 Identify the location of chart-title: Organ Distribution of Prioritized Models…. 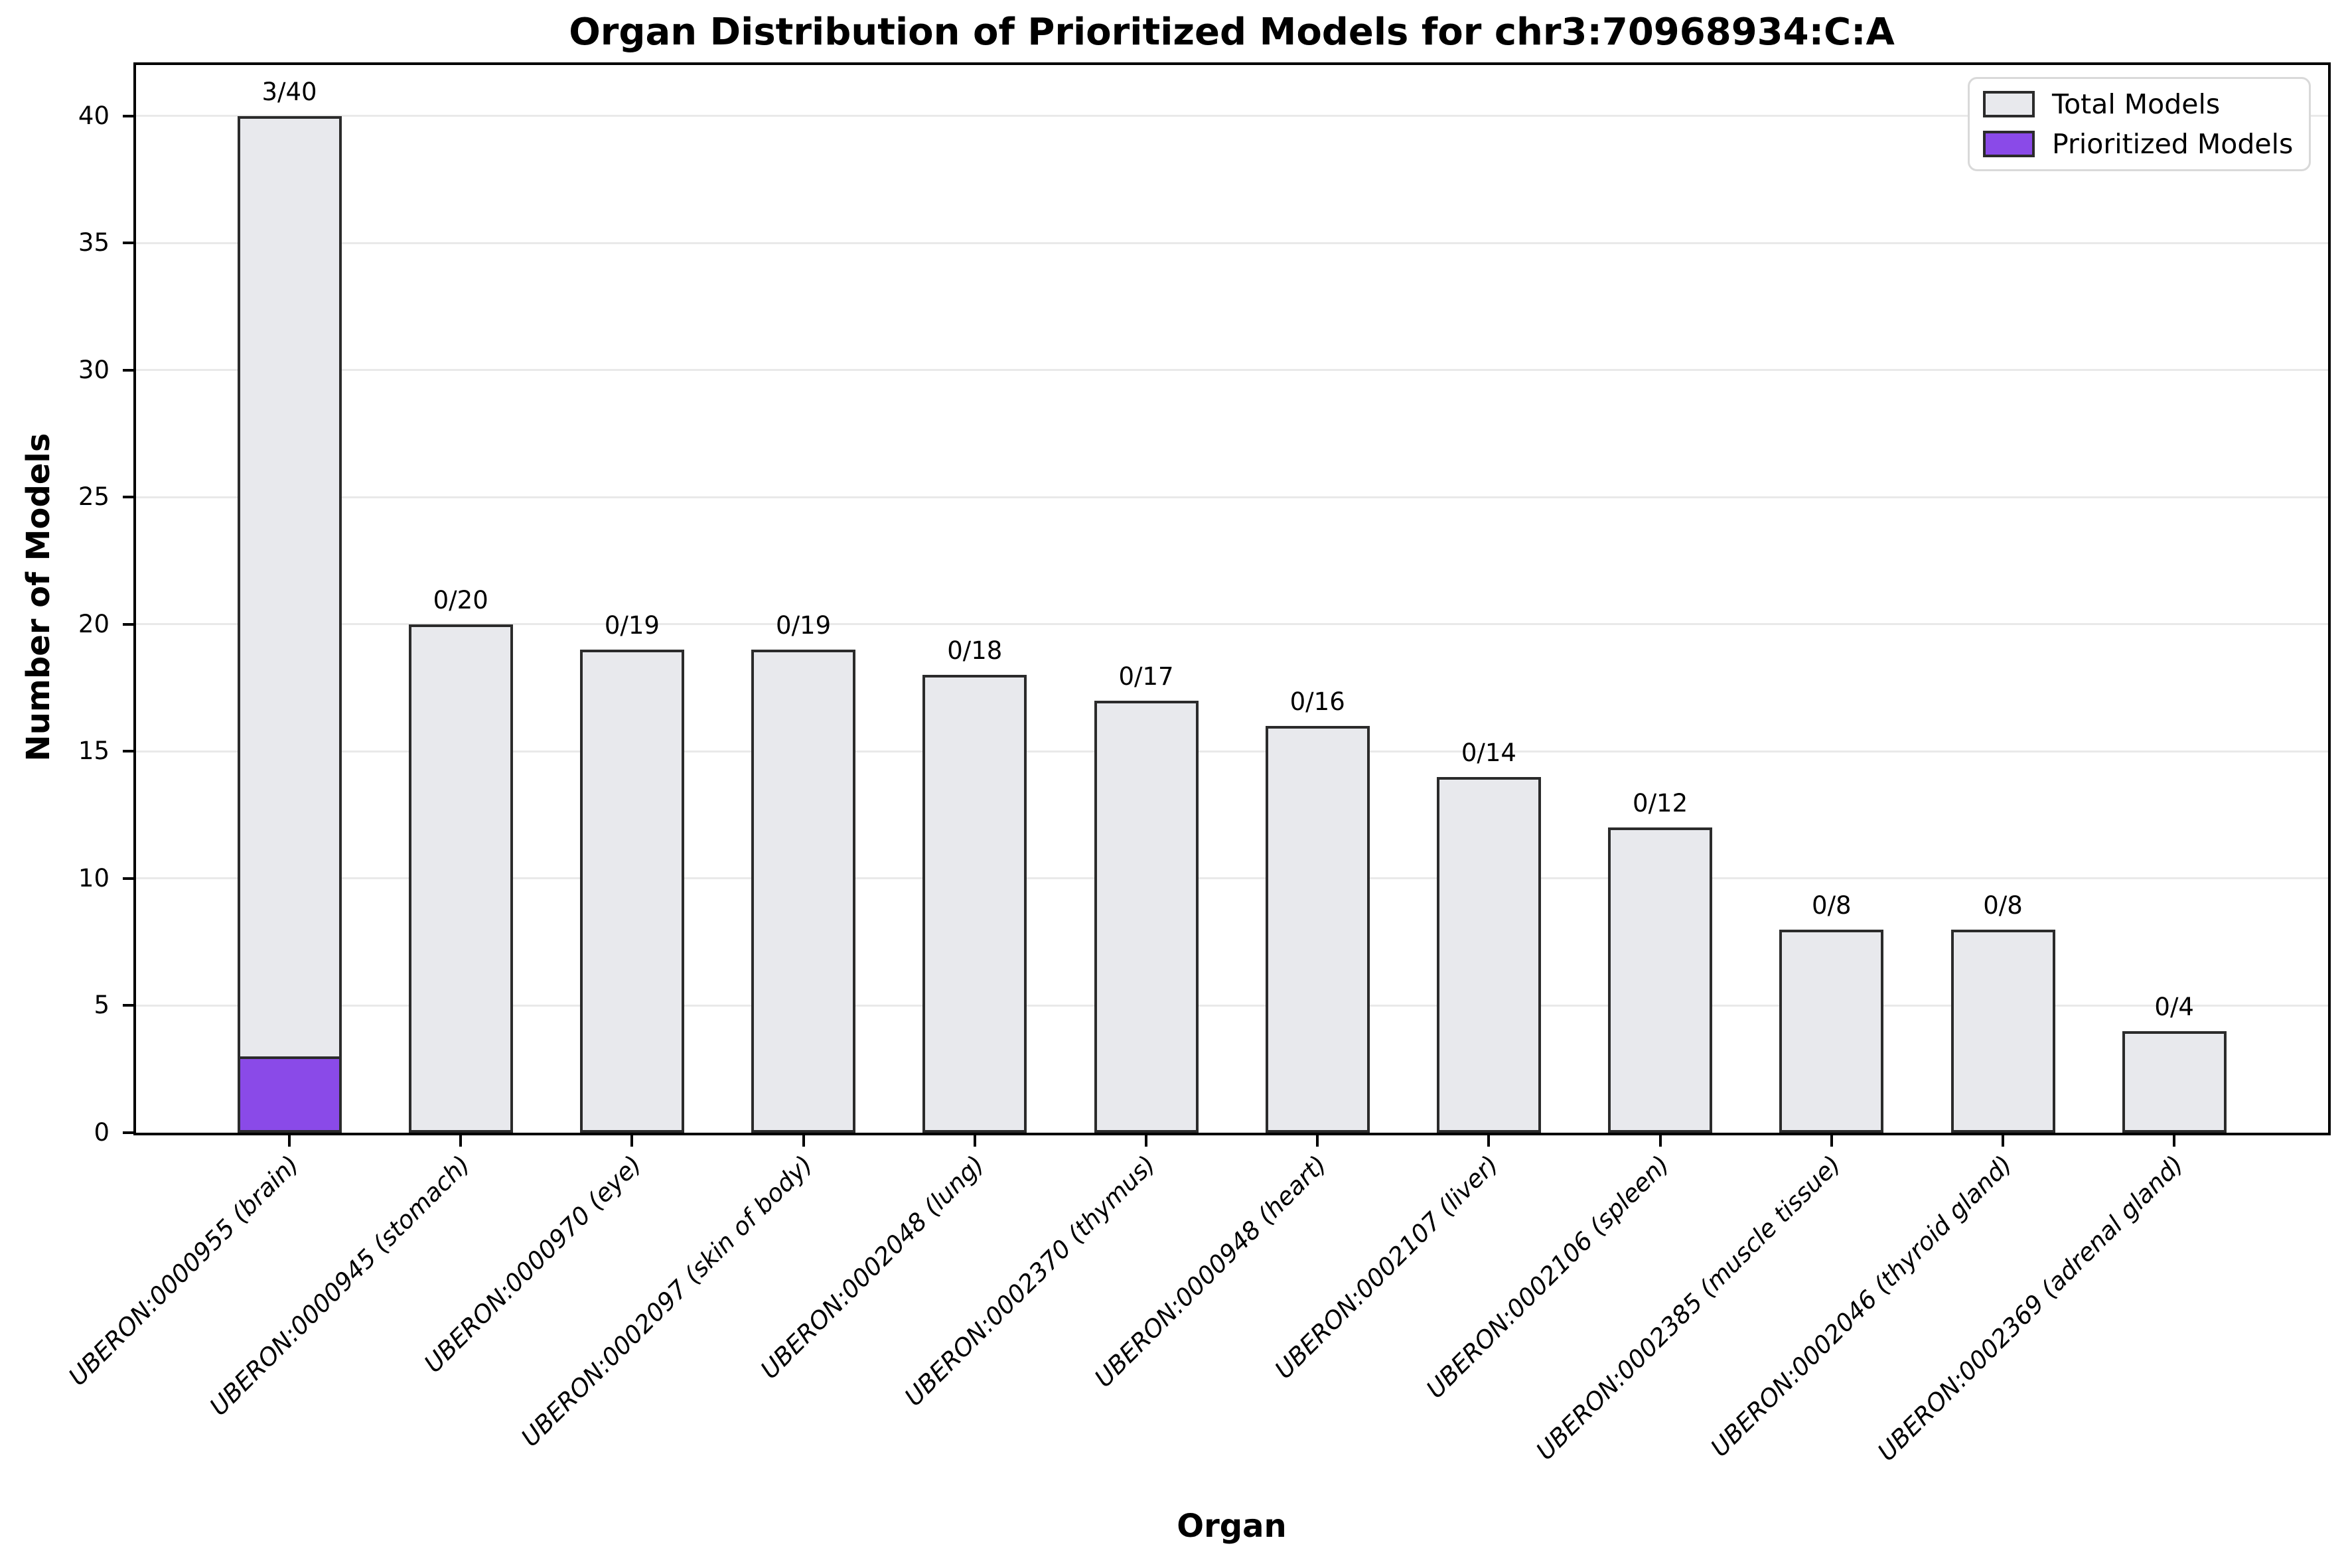
(1232, 32).